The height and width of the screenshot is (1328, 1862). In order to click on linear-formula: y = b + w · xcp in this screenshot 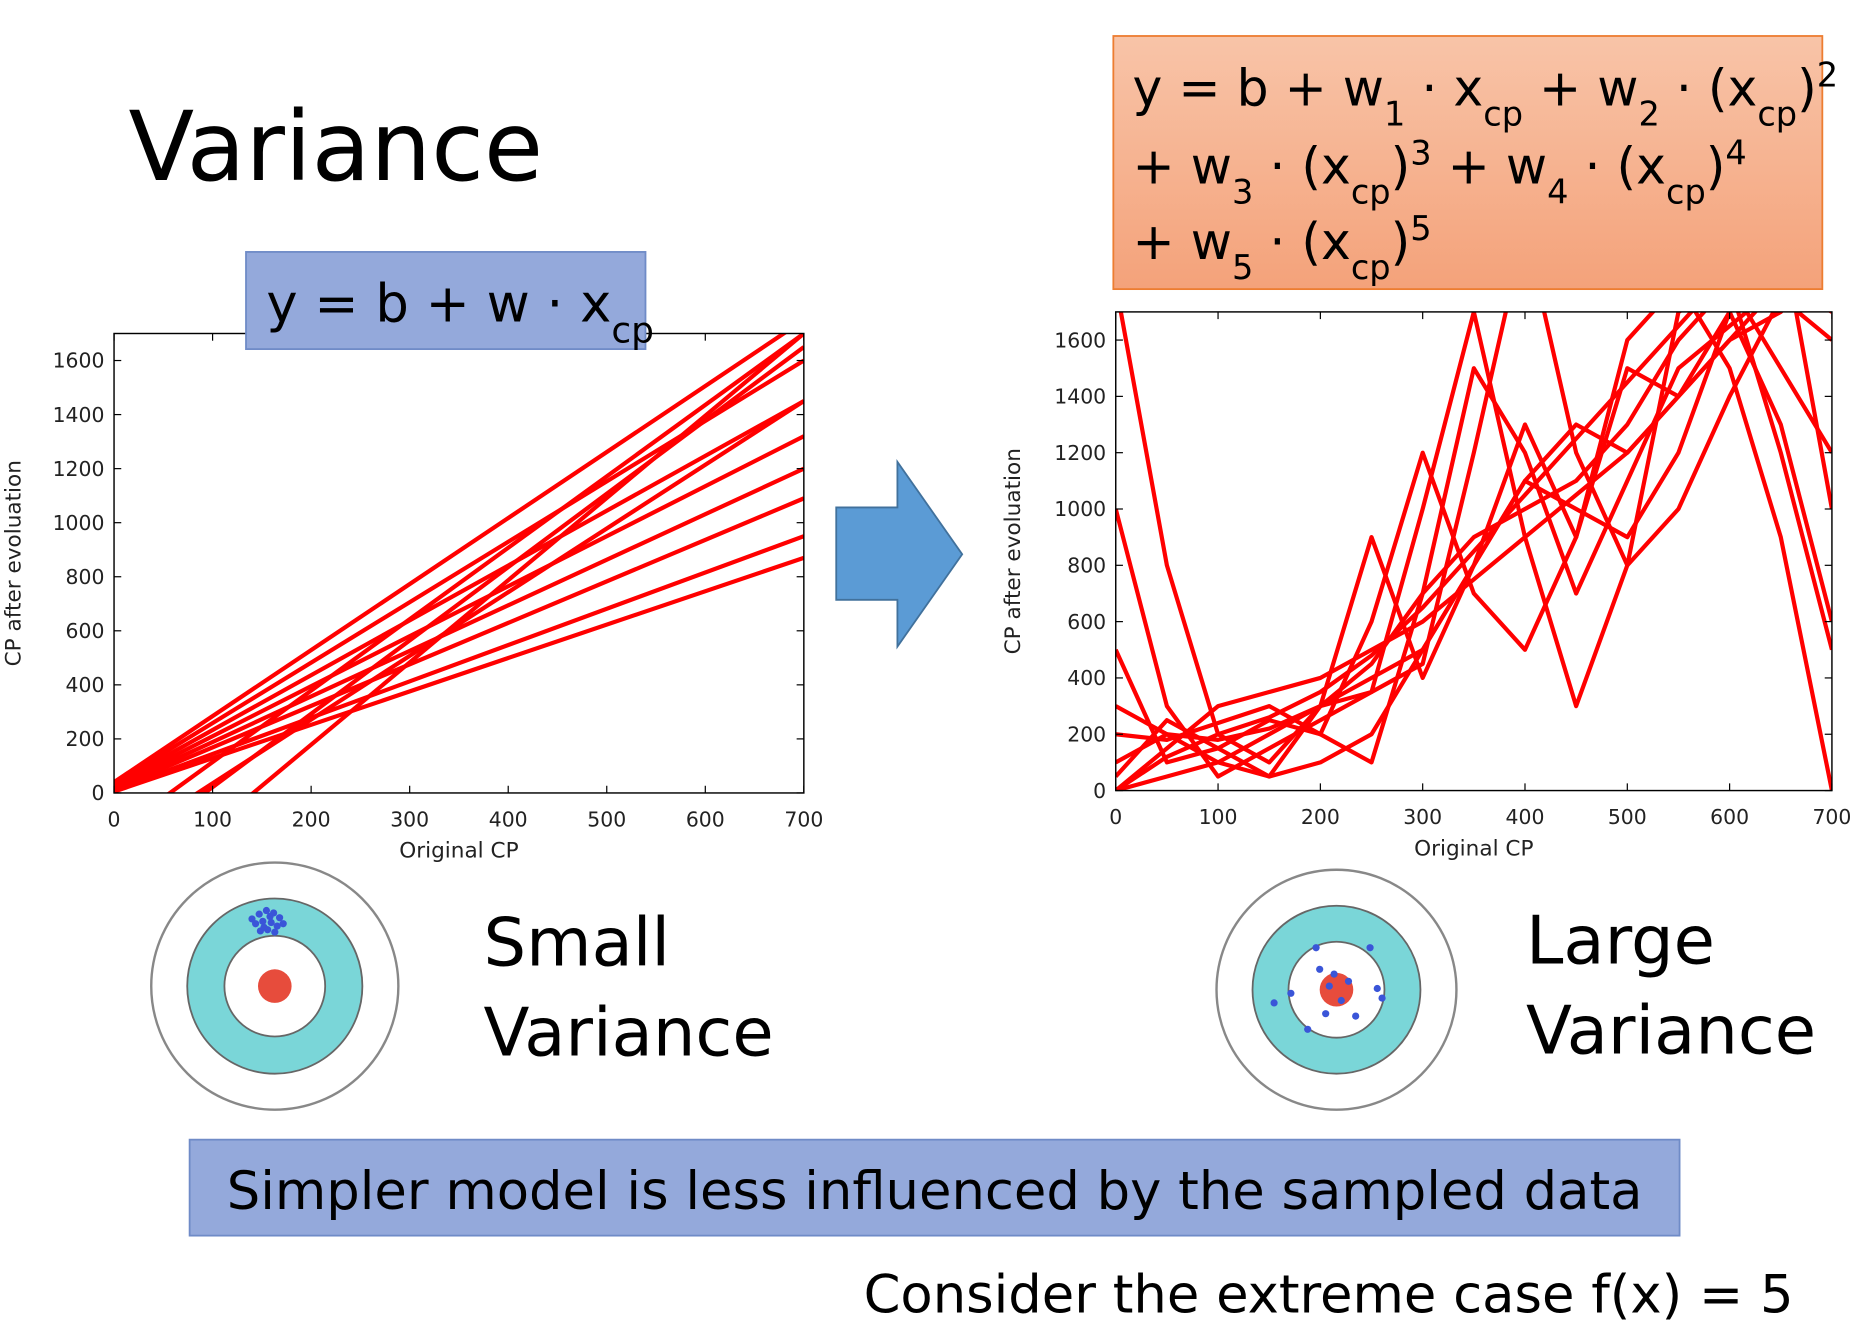, I will do `click(460, 313)`.